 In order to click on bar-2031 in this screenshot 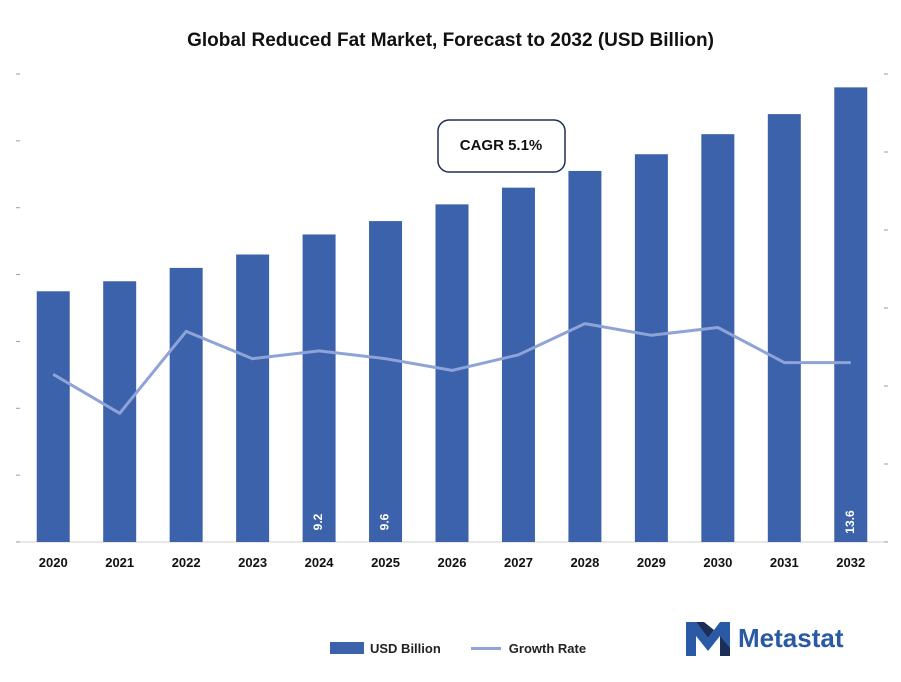, I will do `click(784, 328)`.